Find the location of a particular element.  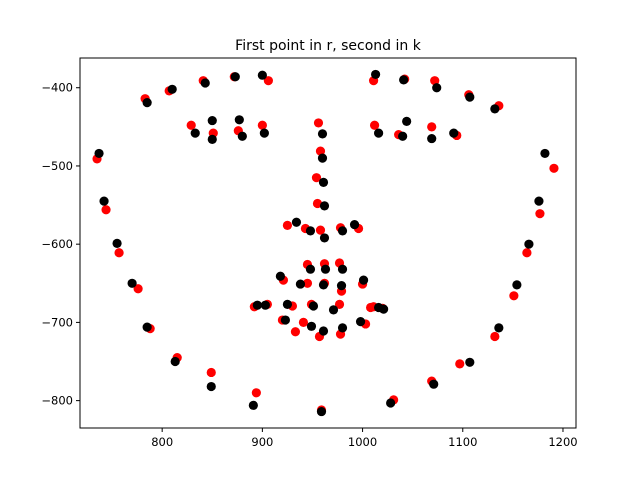

x-tick-label: 1100 is located at coordinates (462, 442).